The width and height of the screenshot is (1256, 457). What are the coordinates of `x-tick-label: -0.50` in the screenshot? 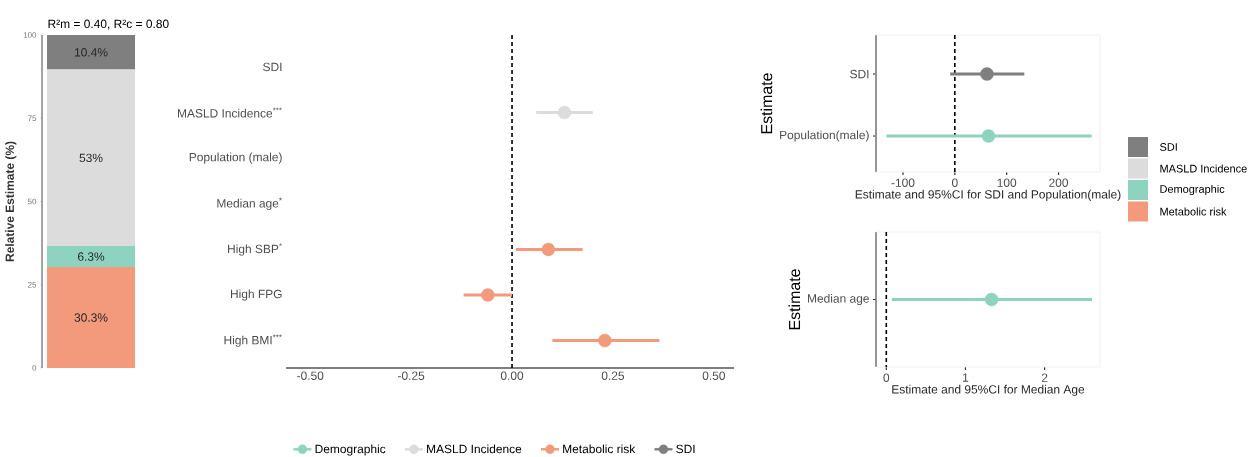 It's located at (310, 375).